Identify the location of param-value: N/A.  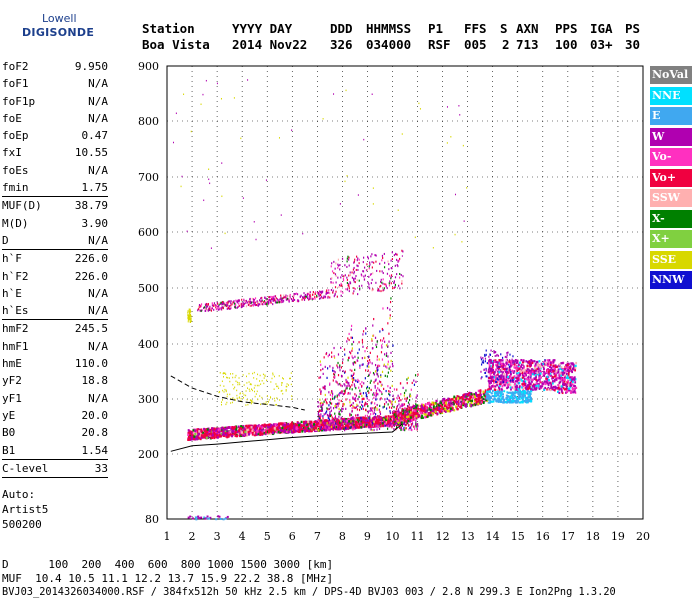
(98, 170).